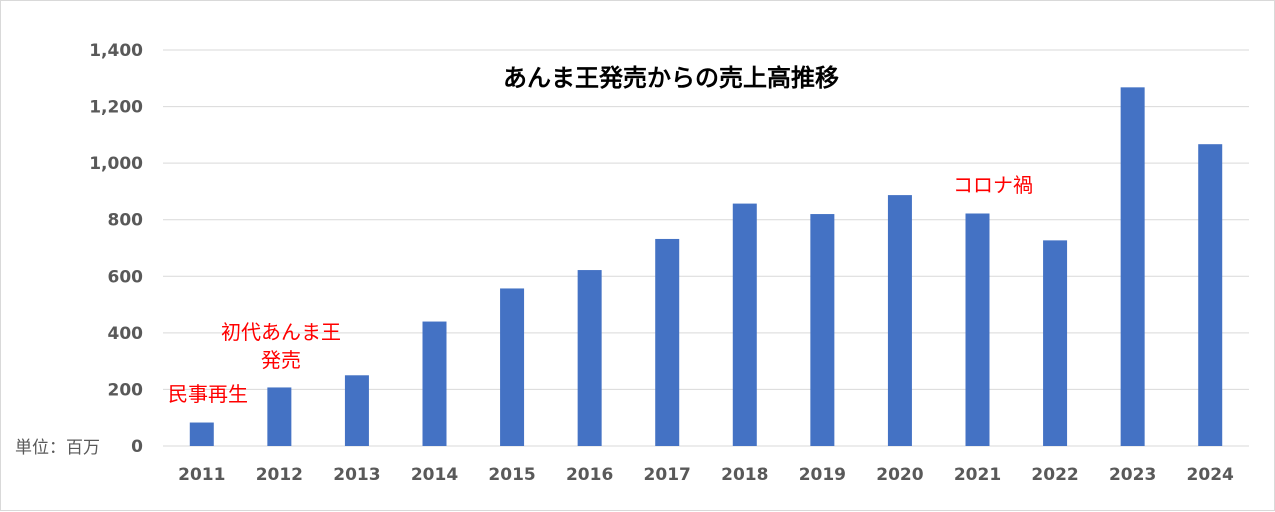  Describe the element at coordinates (1132, 266) in the screenshot. I see `bar-2023` at that location.